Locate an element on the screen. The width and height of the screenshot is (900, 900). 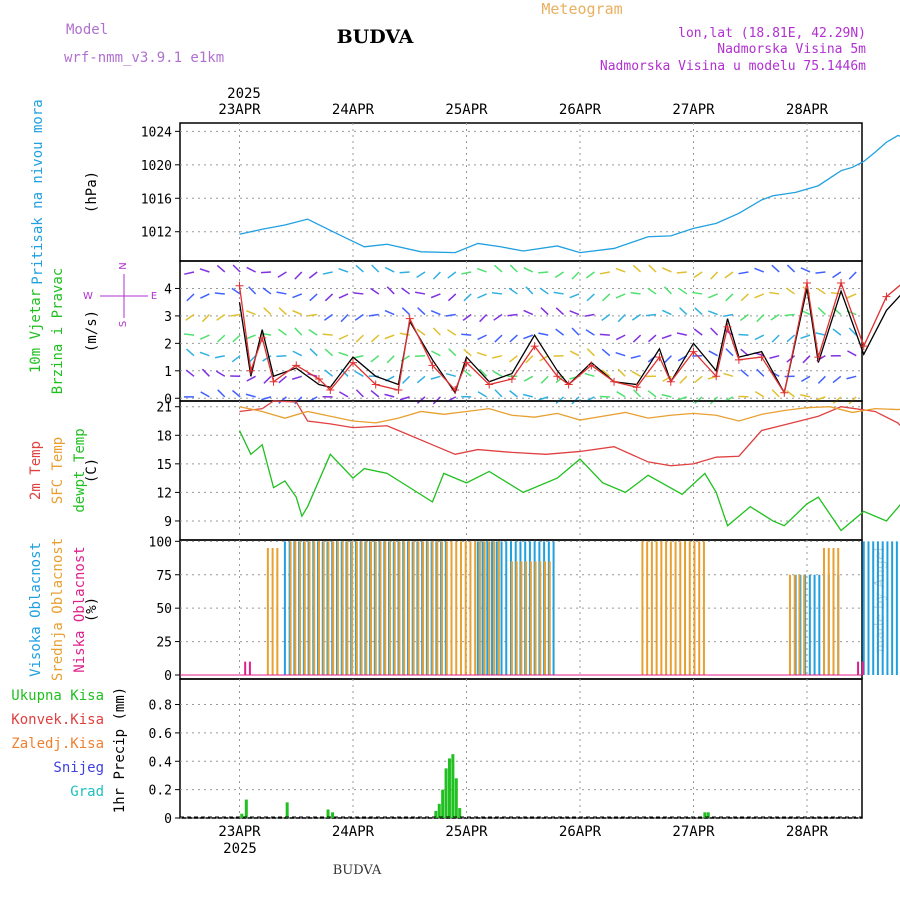
legend-entry: Zaledj.Kisa is located at coordinates (57, 744).